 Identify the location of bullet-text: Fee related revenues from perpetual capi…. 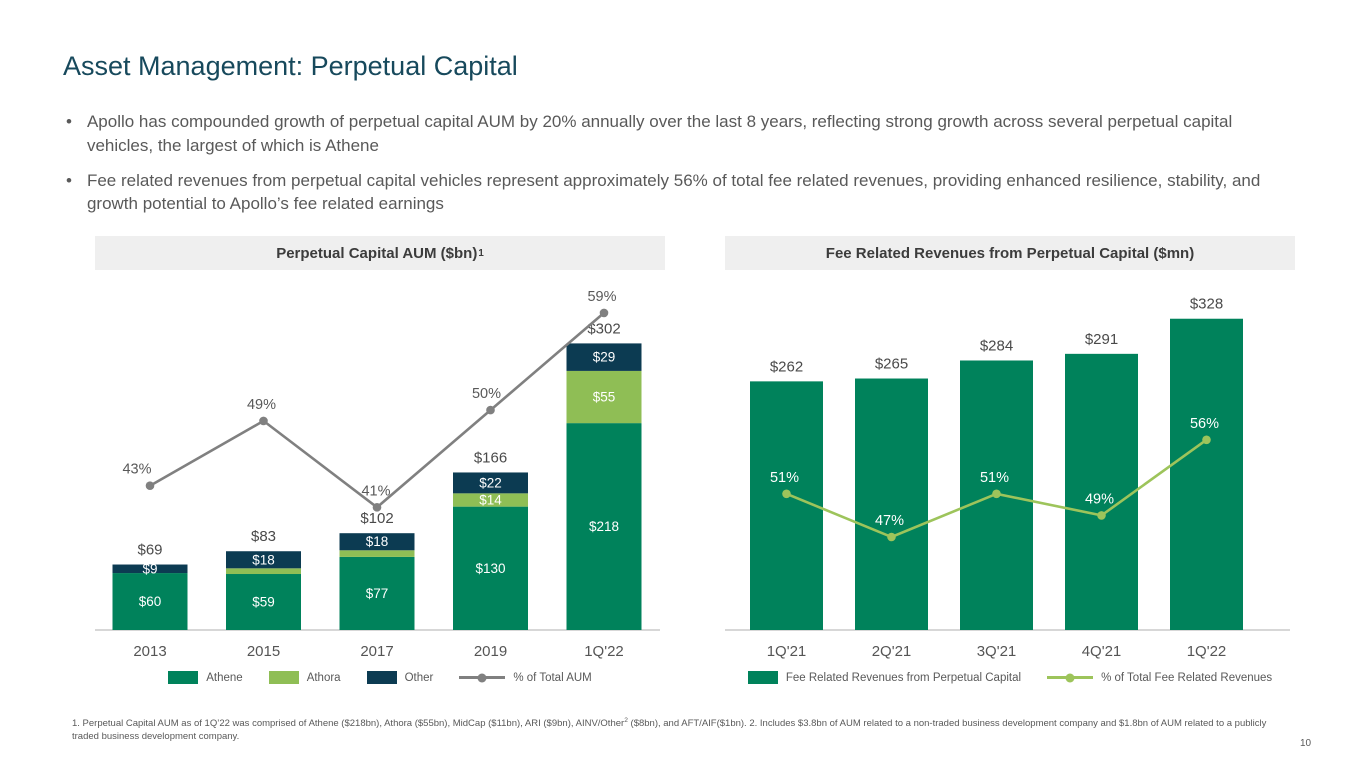
(673, 192).